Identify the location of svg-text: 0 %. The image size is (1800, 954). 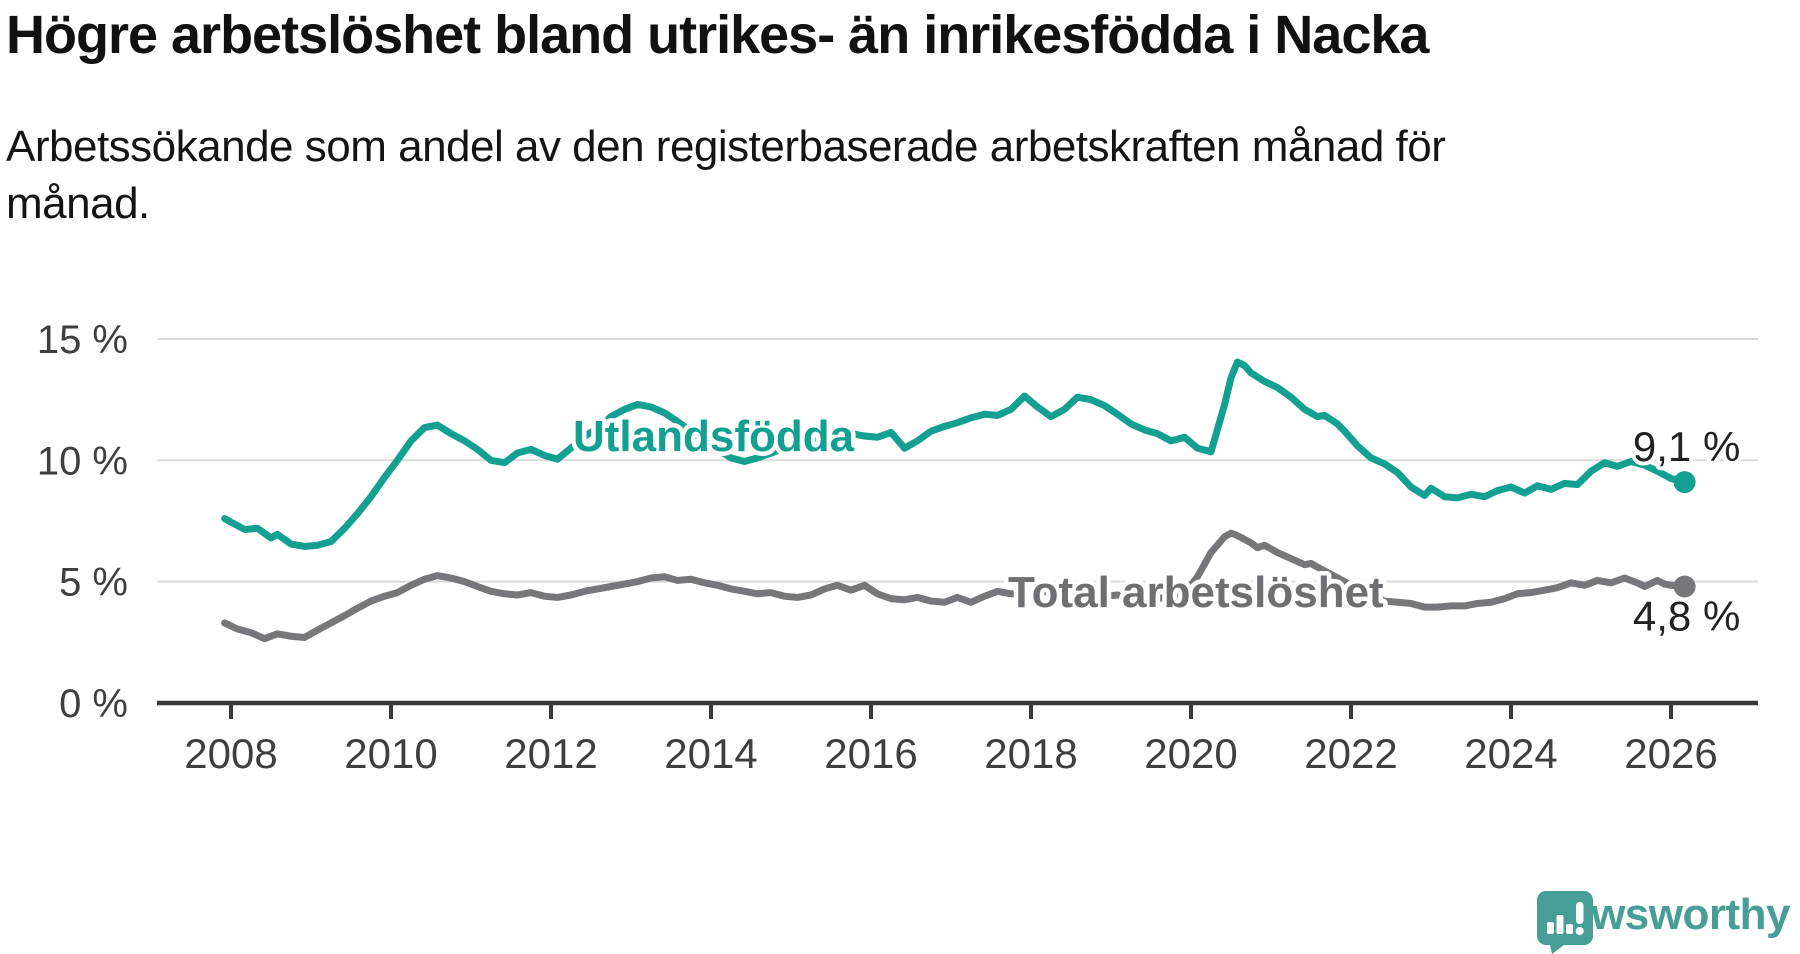
(93, 704).